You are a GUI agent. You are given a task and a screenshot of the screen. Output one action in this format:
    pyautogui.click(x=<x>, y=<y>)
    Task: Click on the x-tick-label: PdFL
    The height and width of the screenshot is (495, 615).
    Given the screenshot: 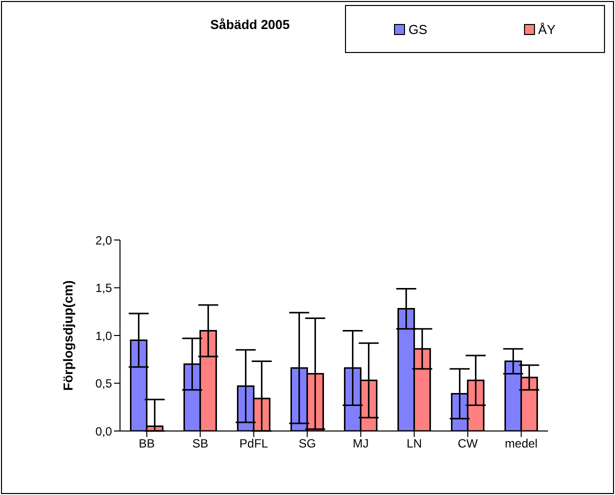 What is the action you would take?
    pyautogui.click(x=253, y=443)
    